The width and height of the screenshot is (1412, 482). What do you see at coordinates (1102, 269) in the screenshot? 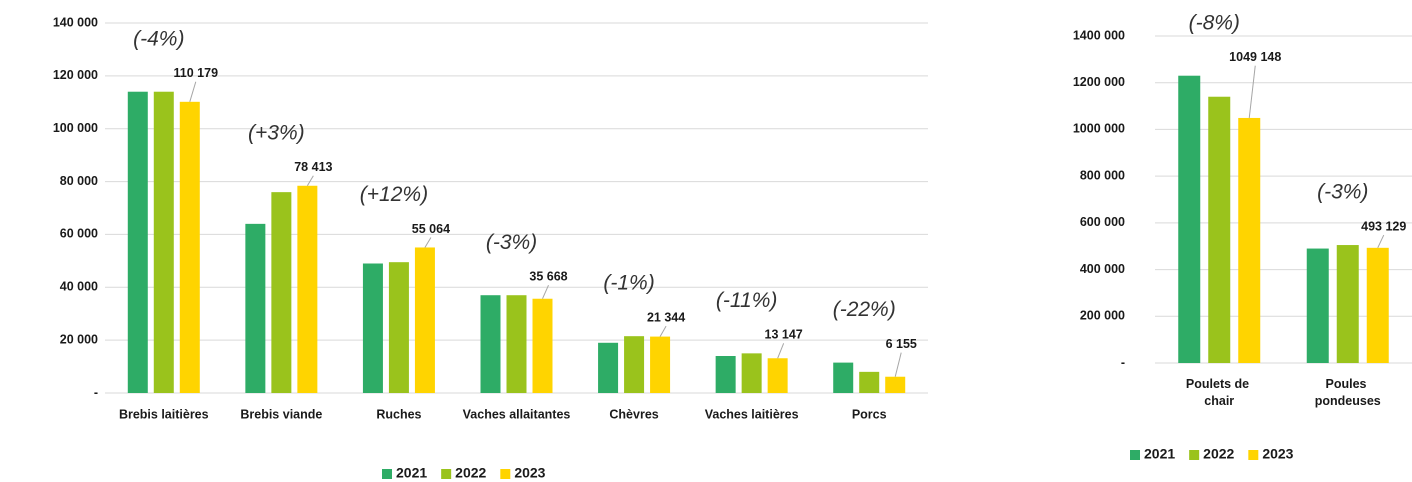
I see `y-tick-label: 400 000` at bounding box center [1102, 269].